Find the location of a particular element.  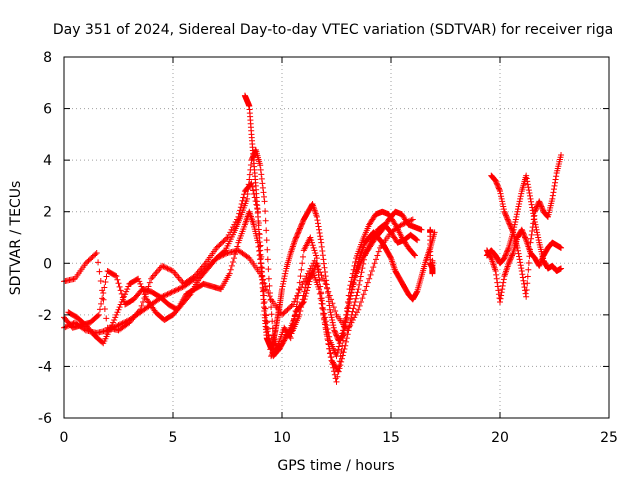

y-tick-label: 8 is located at coordinates (47, 58).